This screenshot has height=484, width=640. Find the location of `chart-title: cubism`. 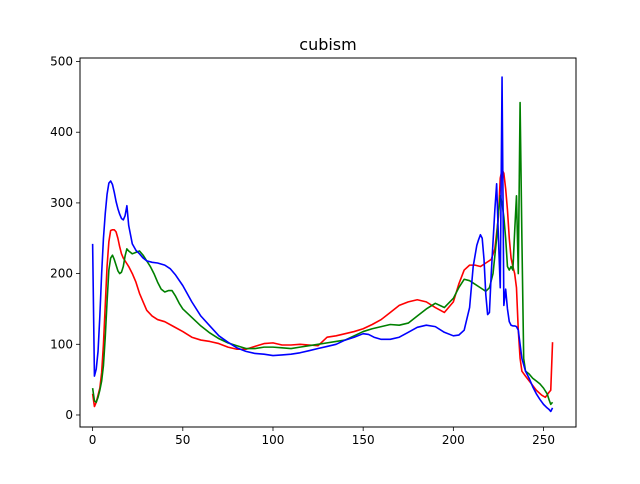

chart-title: cubism is located at coordinates (327, 44).